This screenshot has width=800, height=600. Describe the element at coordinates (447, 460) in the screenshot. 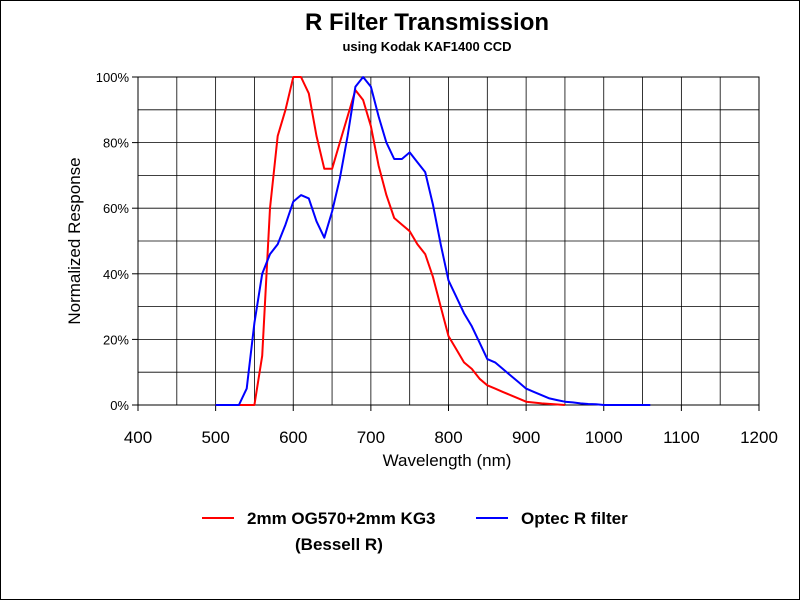

I see `x-axis-label: Wavelength (nm)` at that location.